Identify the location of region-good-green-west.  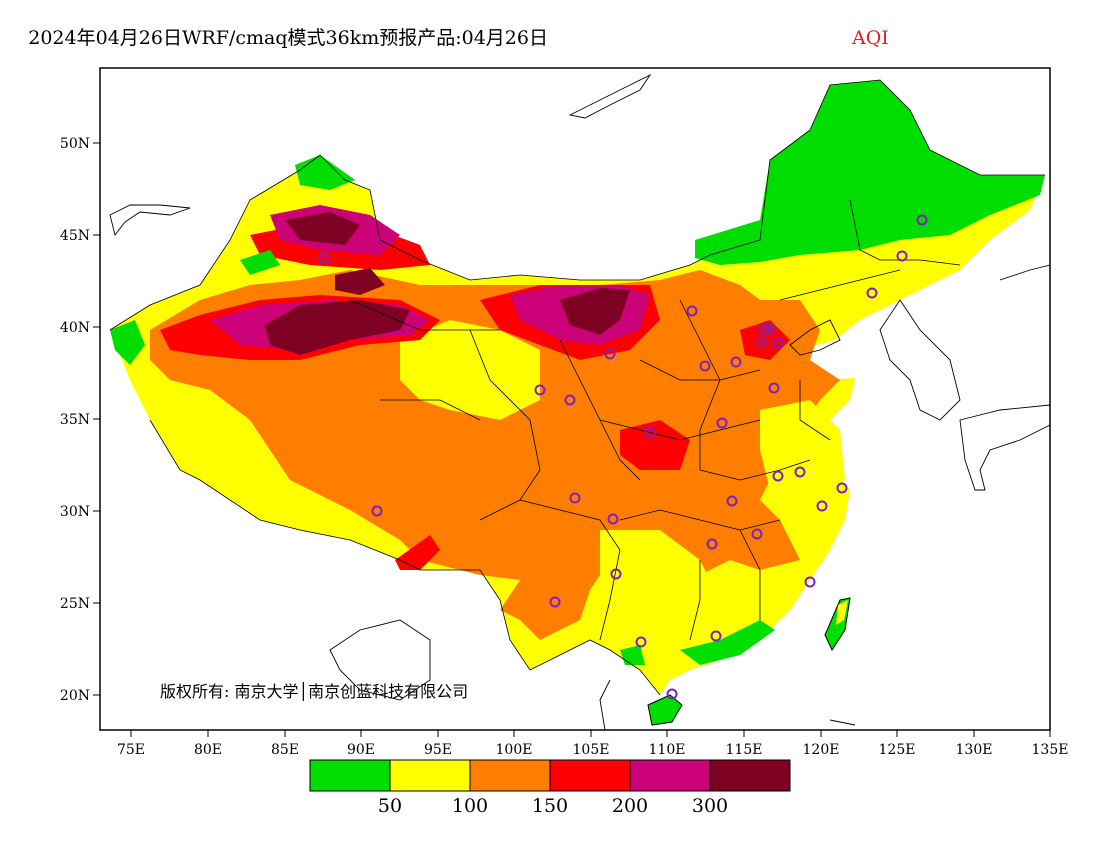
(127, 342).